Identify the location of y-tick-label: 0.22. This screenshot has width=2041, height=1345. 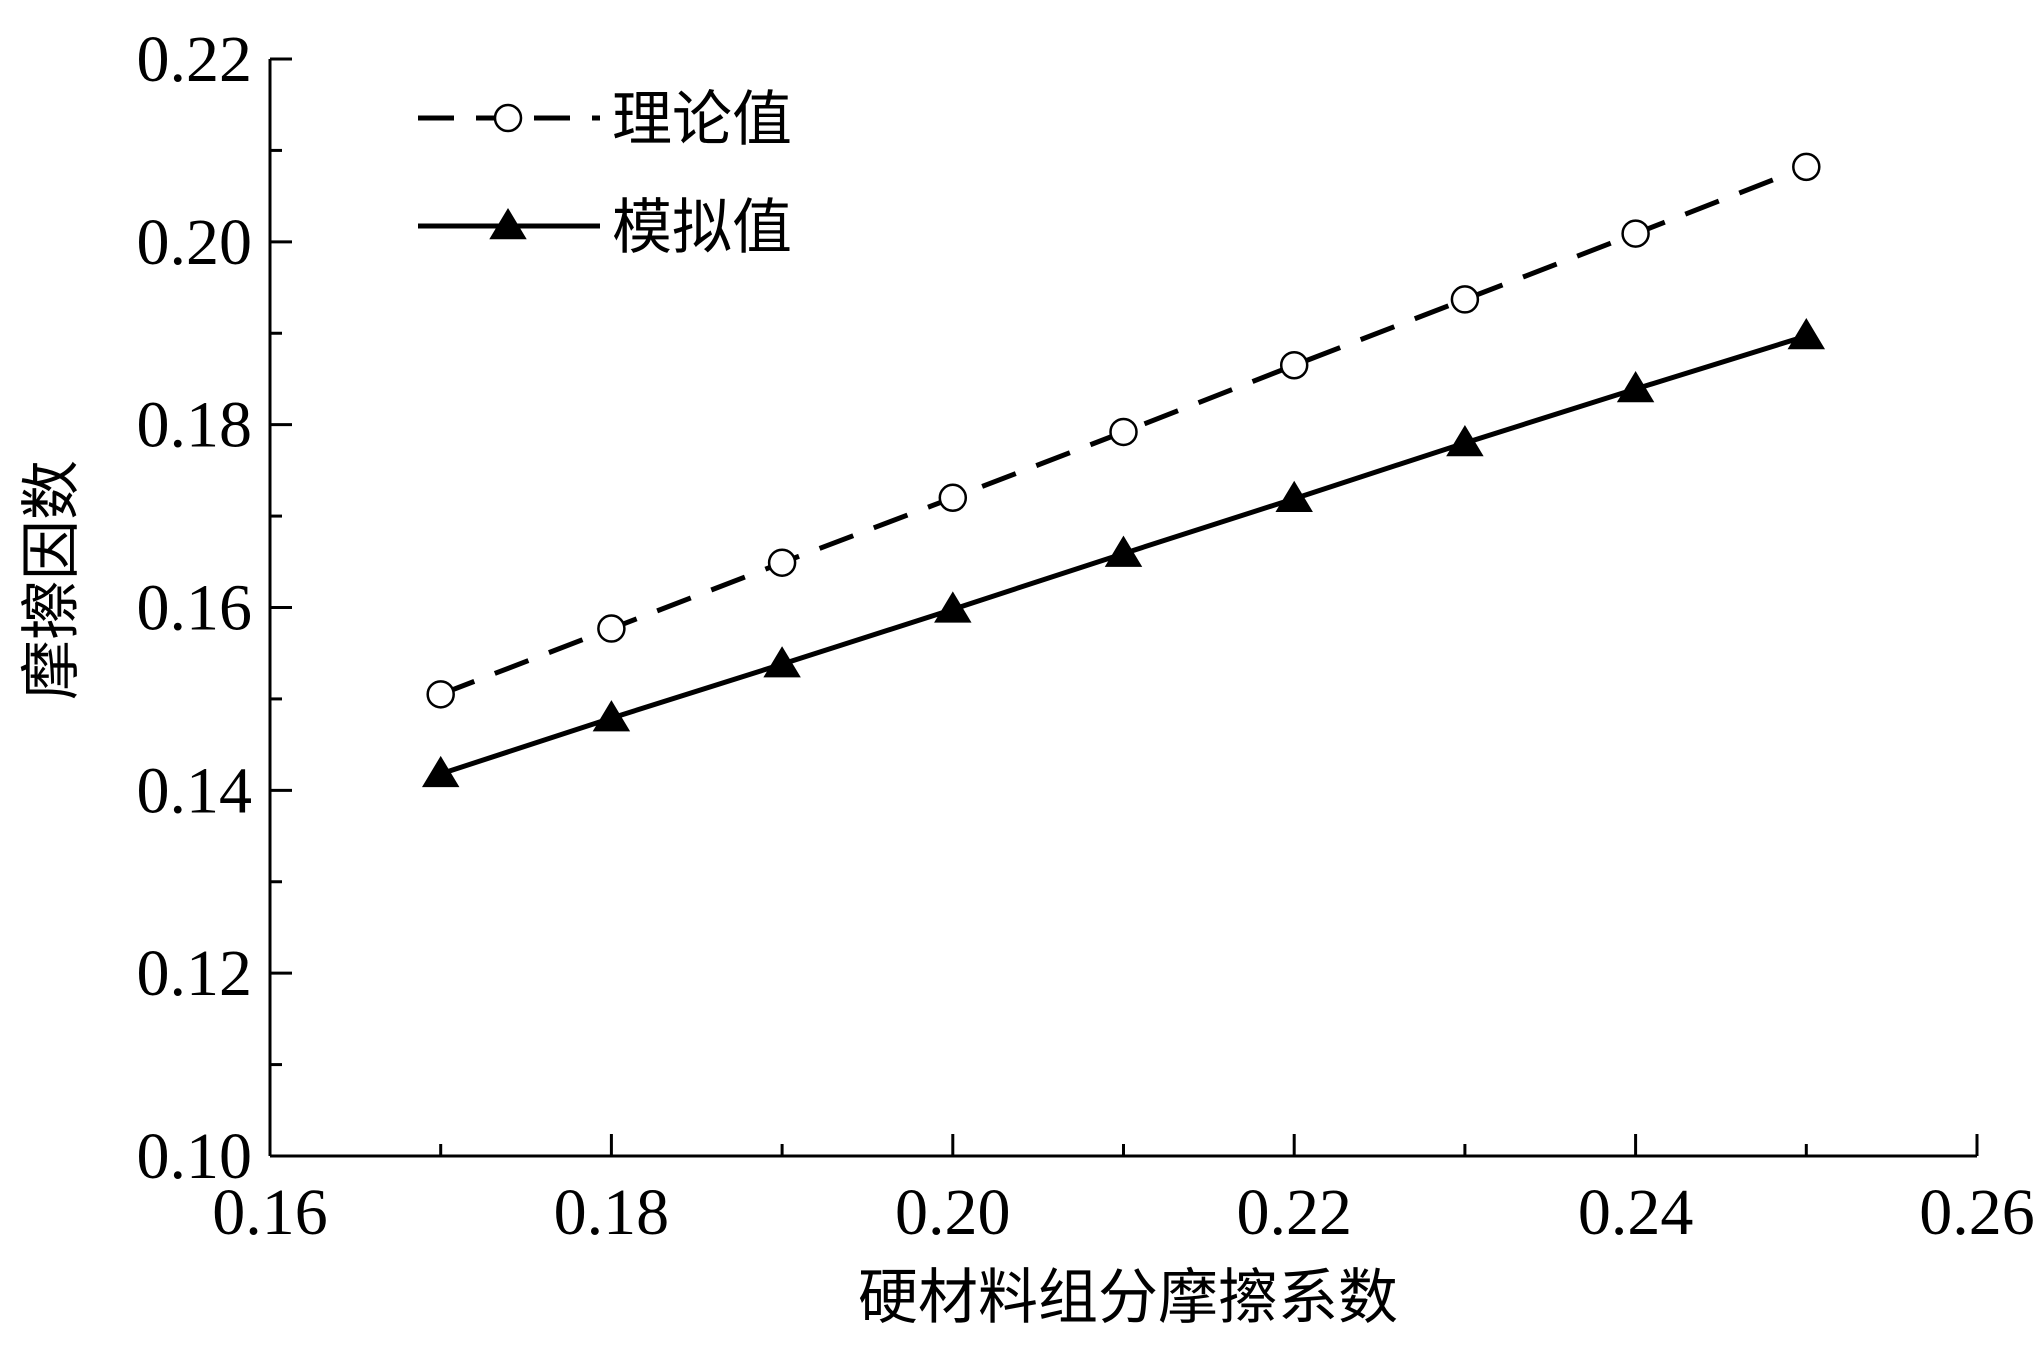
(195, 59).